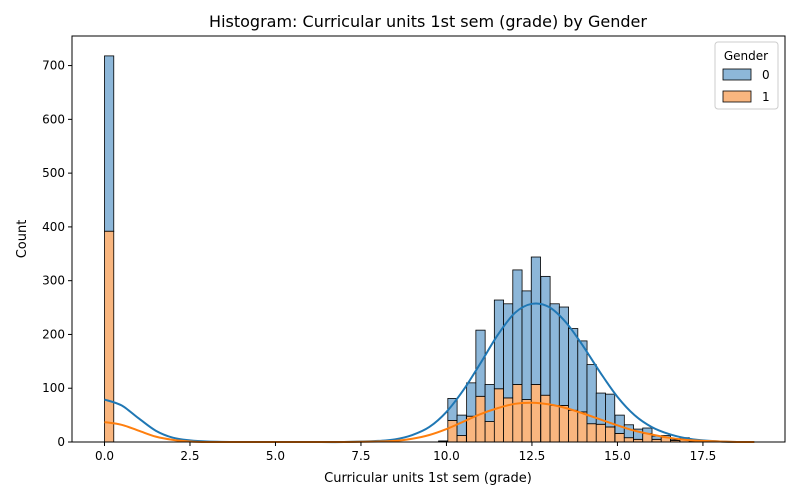 The width and height of the screenshot is (800, 500). What do you see at coordinates (22, 239) in the screenshot?
I see `y-axis-title: Count` at bounding box center [22, 239].